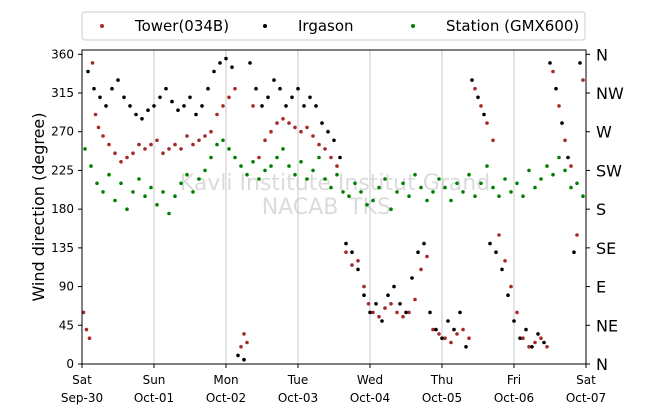 Image resolution: width=650 pixels, height=409 pixels. I want to click on legend-entry: Tower(034B), so click(181, 26).